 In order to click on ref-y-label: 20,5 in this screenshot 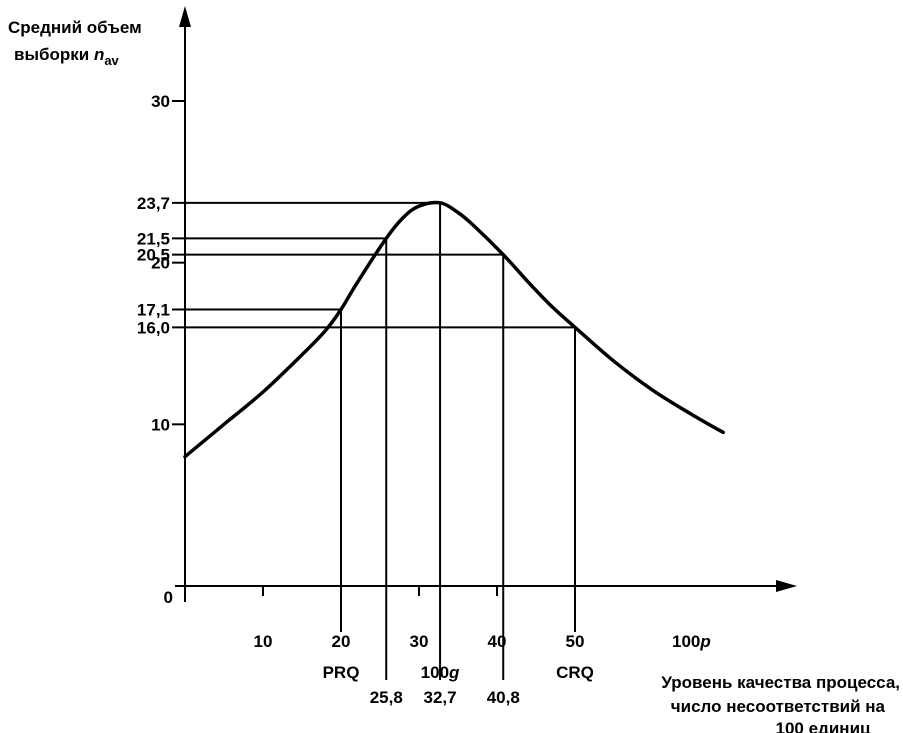, I will do `click(153, 255)`.